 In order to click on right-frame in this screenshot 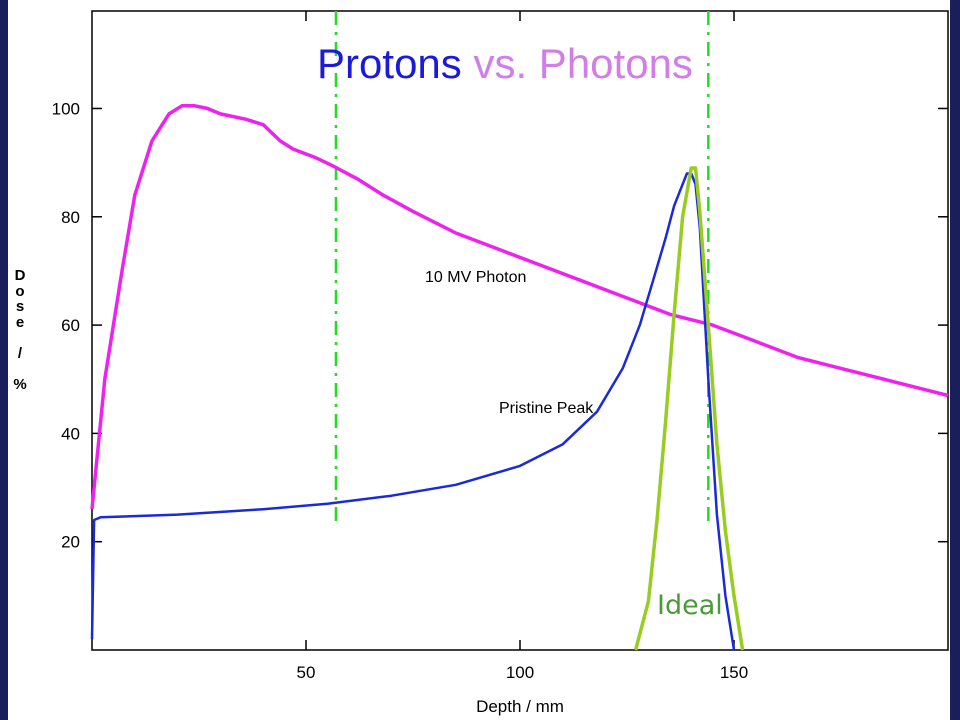, I will do `click(955, 360)`.